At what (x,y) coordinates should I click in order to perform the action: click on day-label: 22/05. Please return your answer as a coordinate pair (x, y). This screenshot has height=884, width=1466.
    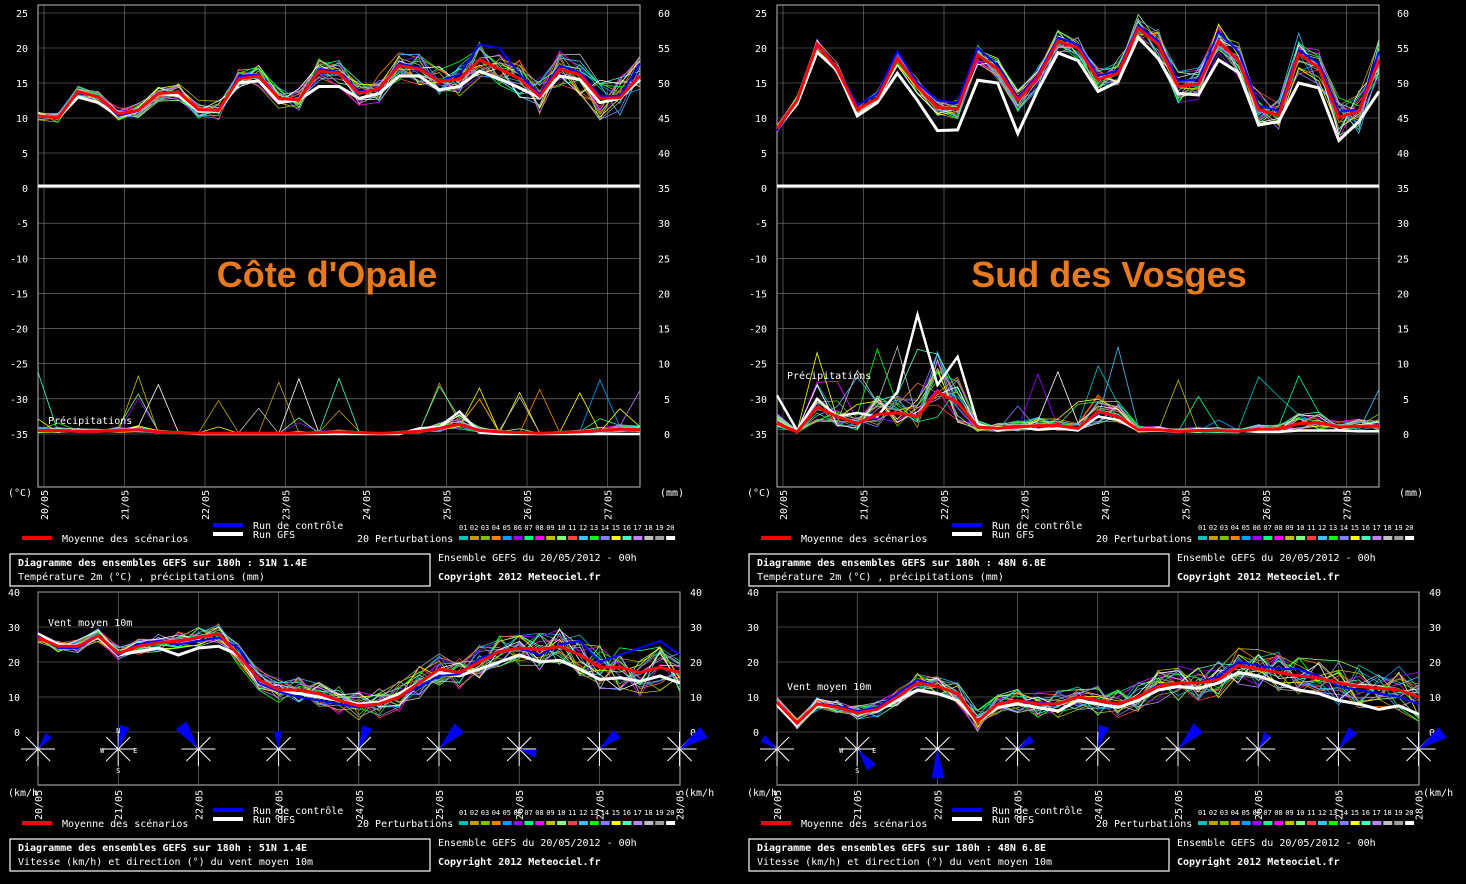
    Looking at the image, I should click on (945, 505).